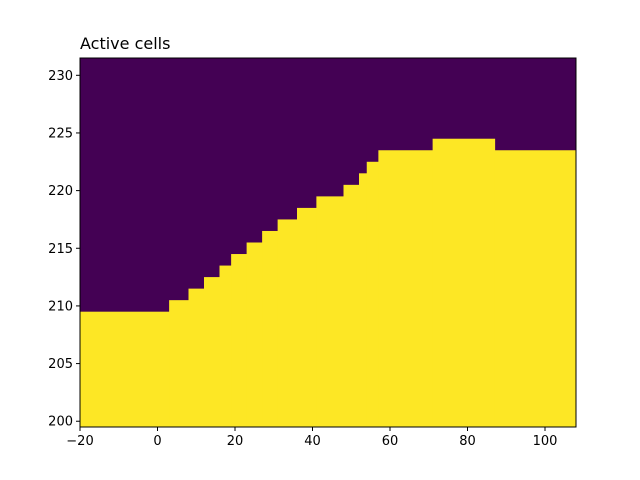 This screenshot has width=640, height=480. Describe the element at coordinates (60, 133) in the screenshot. I see `y-tick-label: 225` at that location.